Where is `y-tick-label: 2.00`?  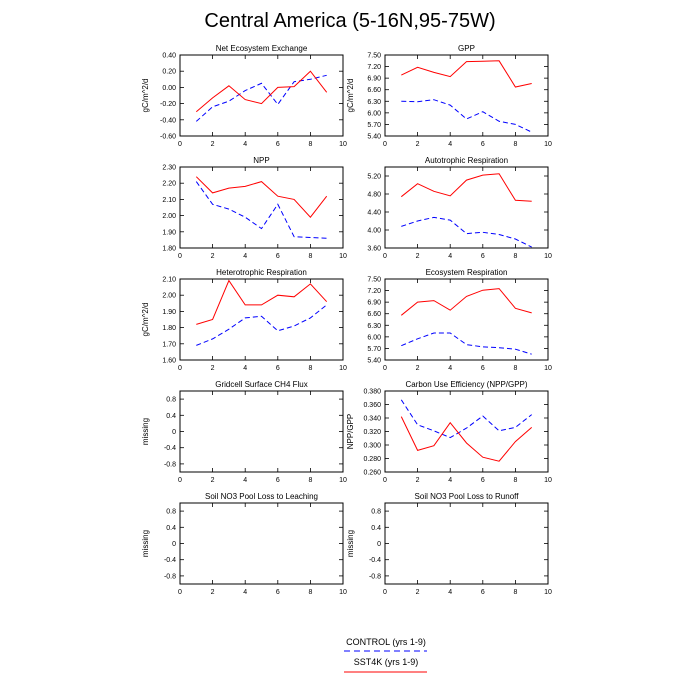 y-tick-label: 2.00 is located at coordinates (169, 296).